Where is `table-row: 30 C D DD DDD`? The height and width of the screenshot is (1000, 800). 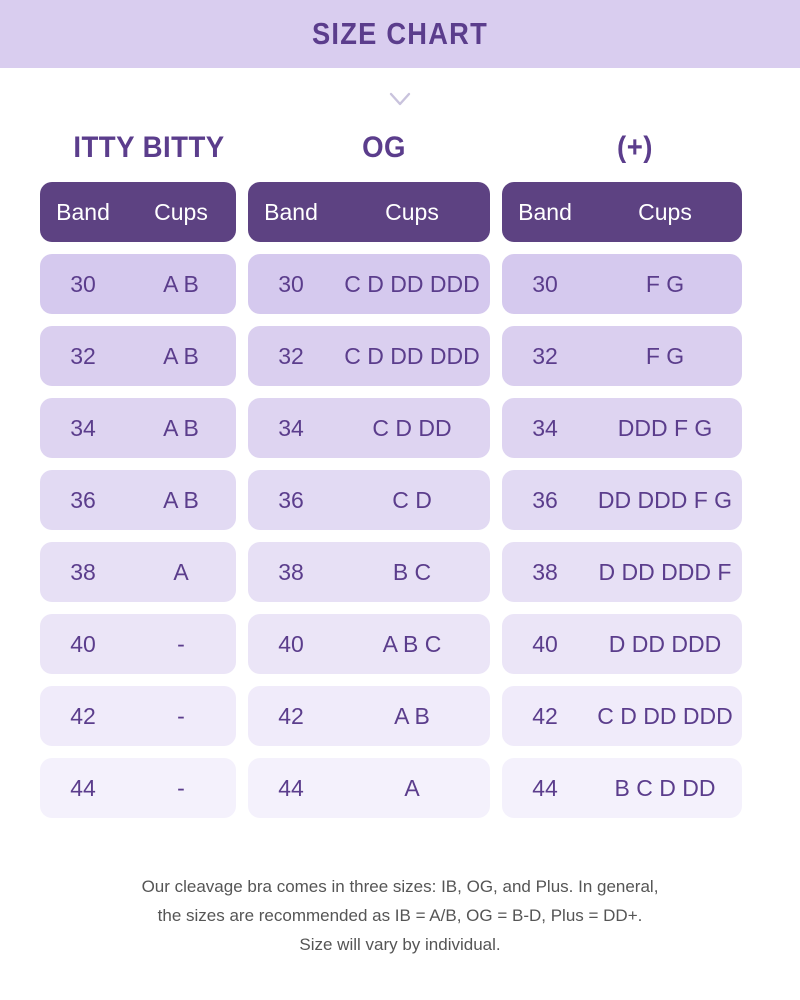
table-row: 30 C D DD DDD is located at coordinates (369, 284).